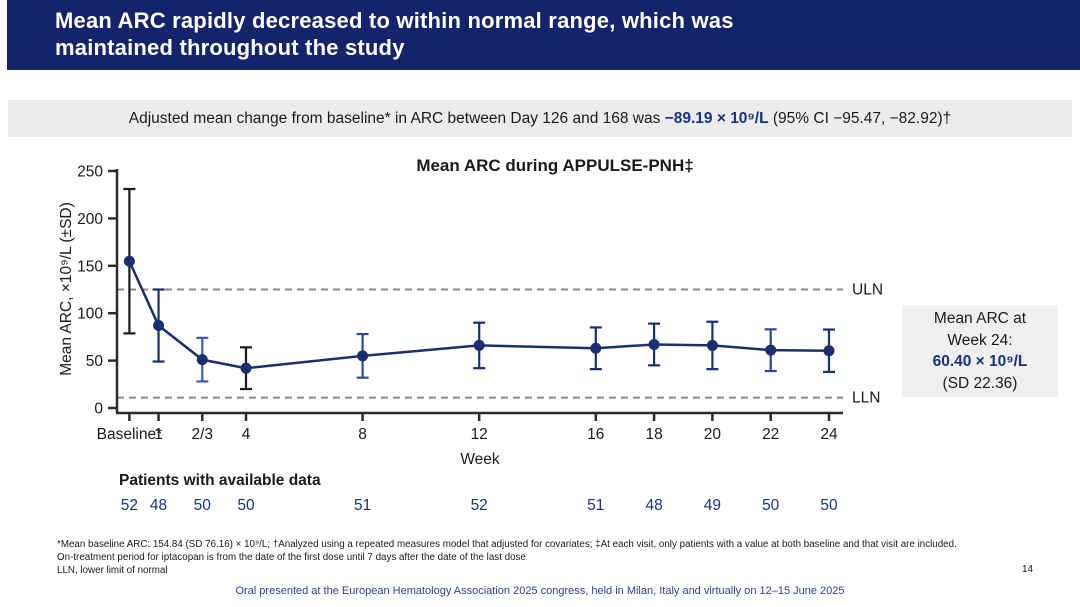  Describe the element at coordinates (980, 361) in the screenshot. I see `week24-box-value: 60.40 × 10⁹/L` at that location.